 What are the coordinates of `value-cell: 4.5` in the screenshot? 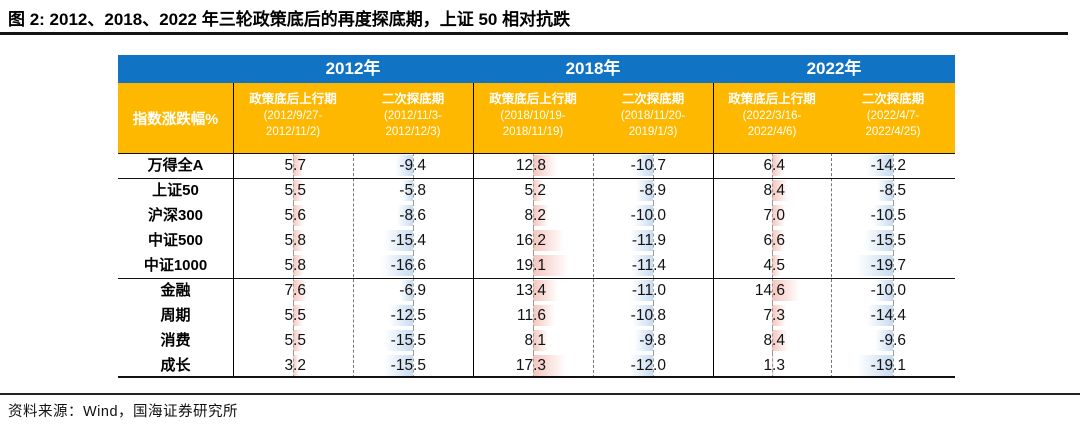 It's located at (772, 265).